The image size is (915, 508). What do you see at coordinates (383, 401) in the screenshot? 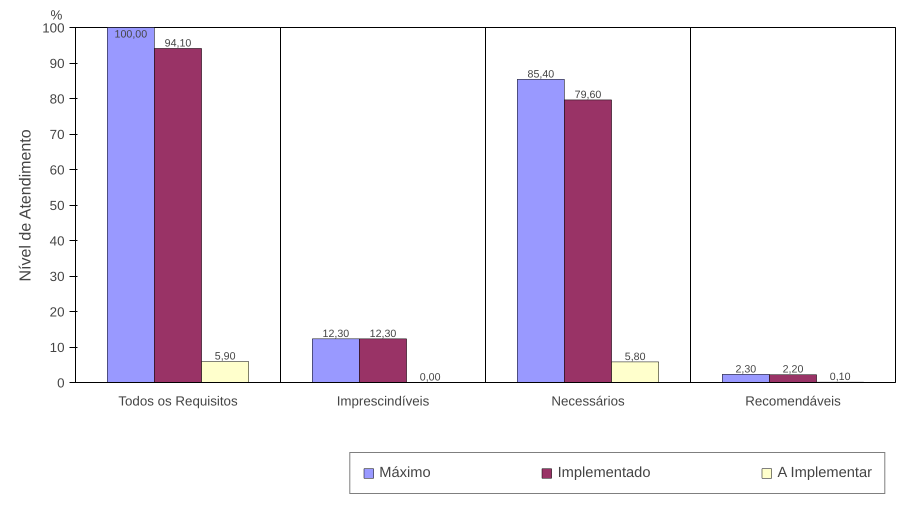
I see `x-tick-label: Imprescindíveis` at bounding box center [383, 401].